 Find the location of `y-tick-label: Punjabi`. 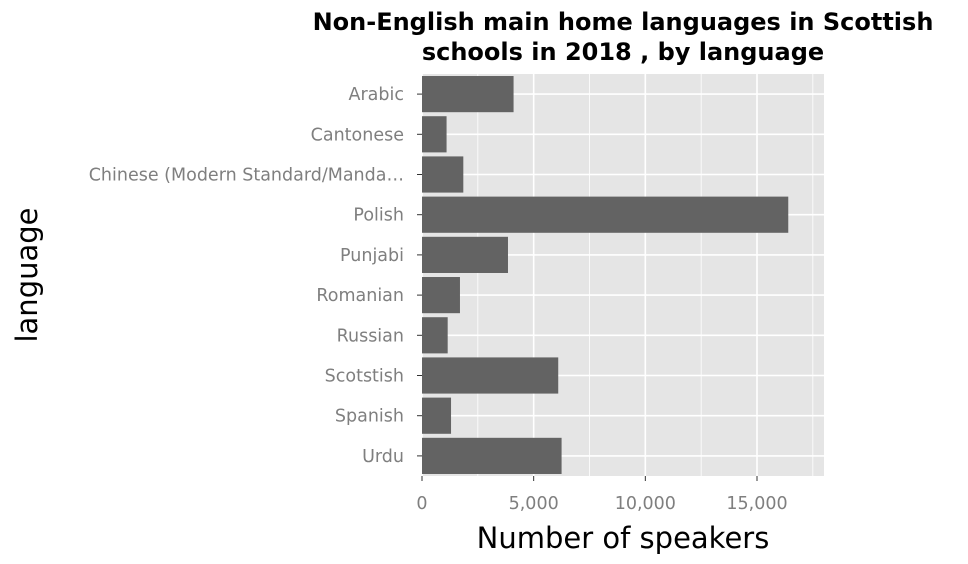

y-tick-label: Punjabi is located at coordinates (372, 256).